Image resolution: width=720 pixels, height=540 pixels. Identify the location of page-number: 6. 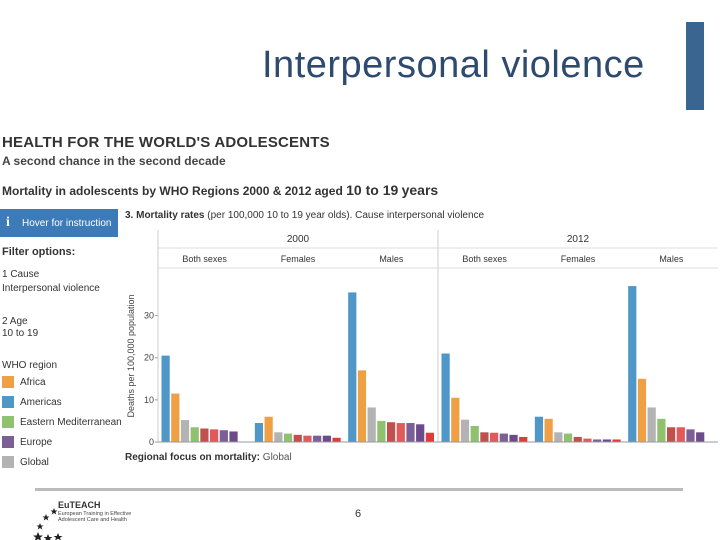
(358, 514).